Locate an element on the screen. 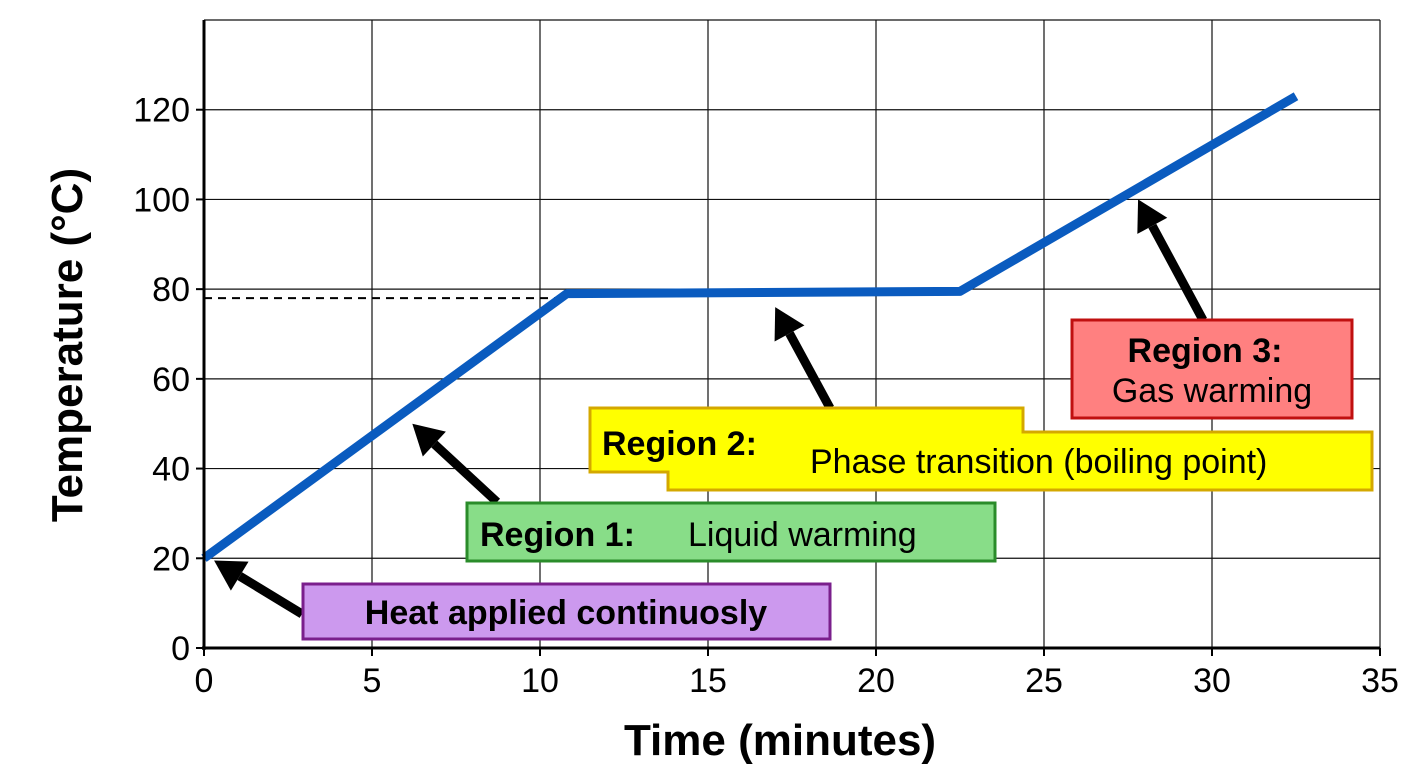 This screenshot has height=768, width=1408. region3-annotation-label: Region 3: is located at coordinates (1205, 351).